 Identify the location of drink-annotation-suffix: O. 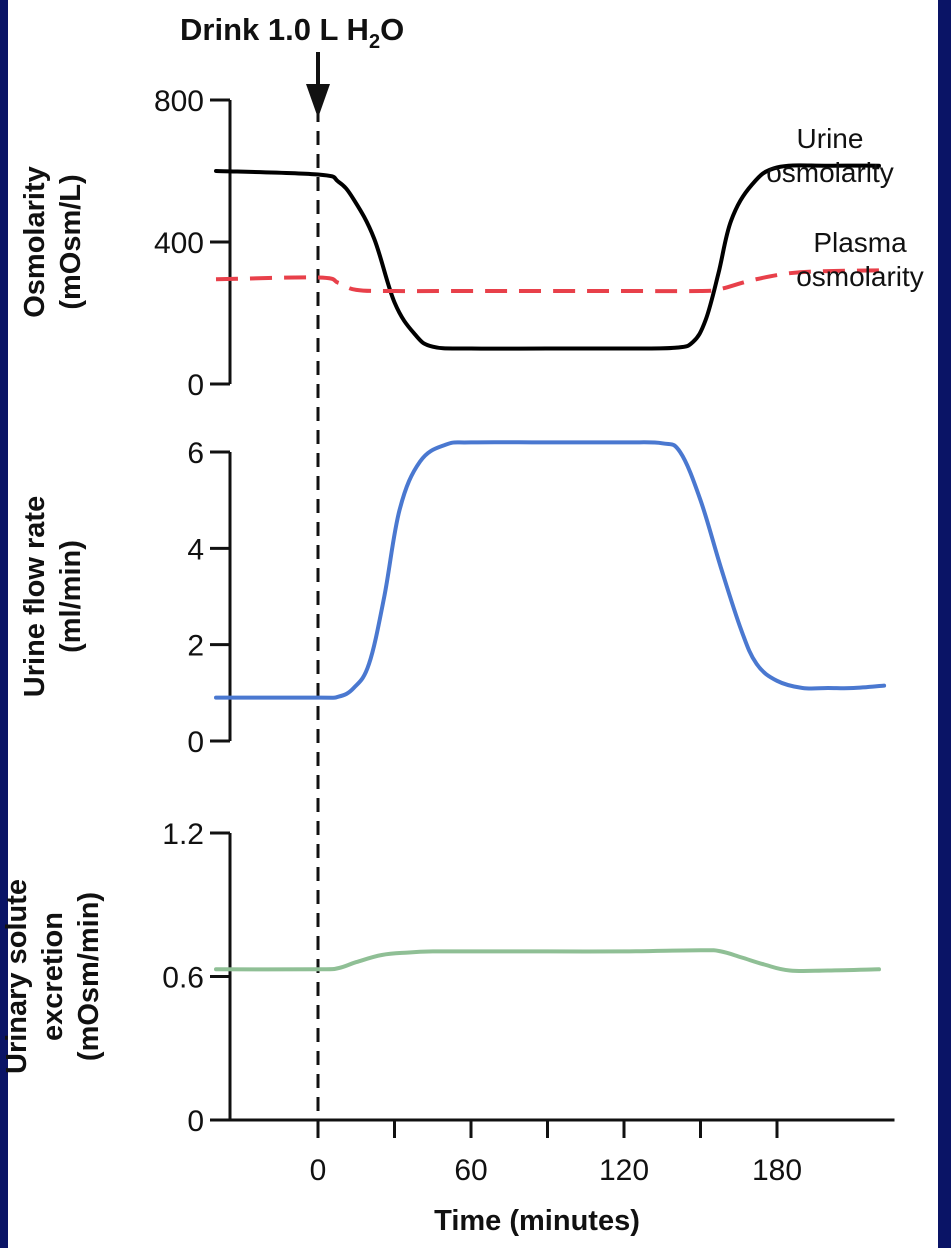
(392, 29).